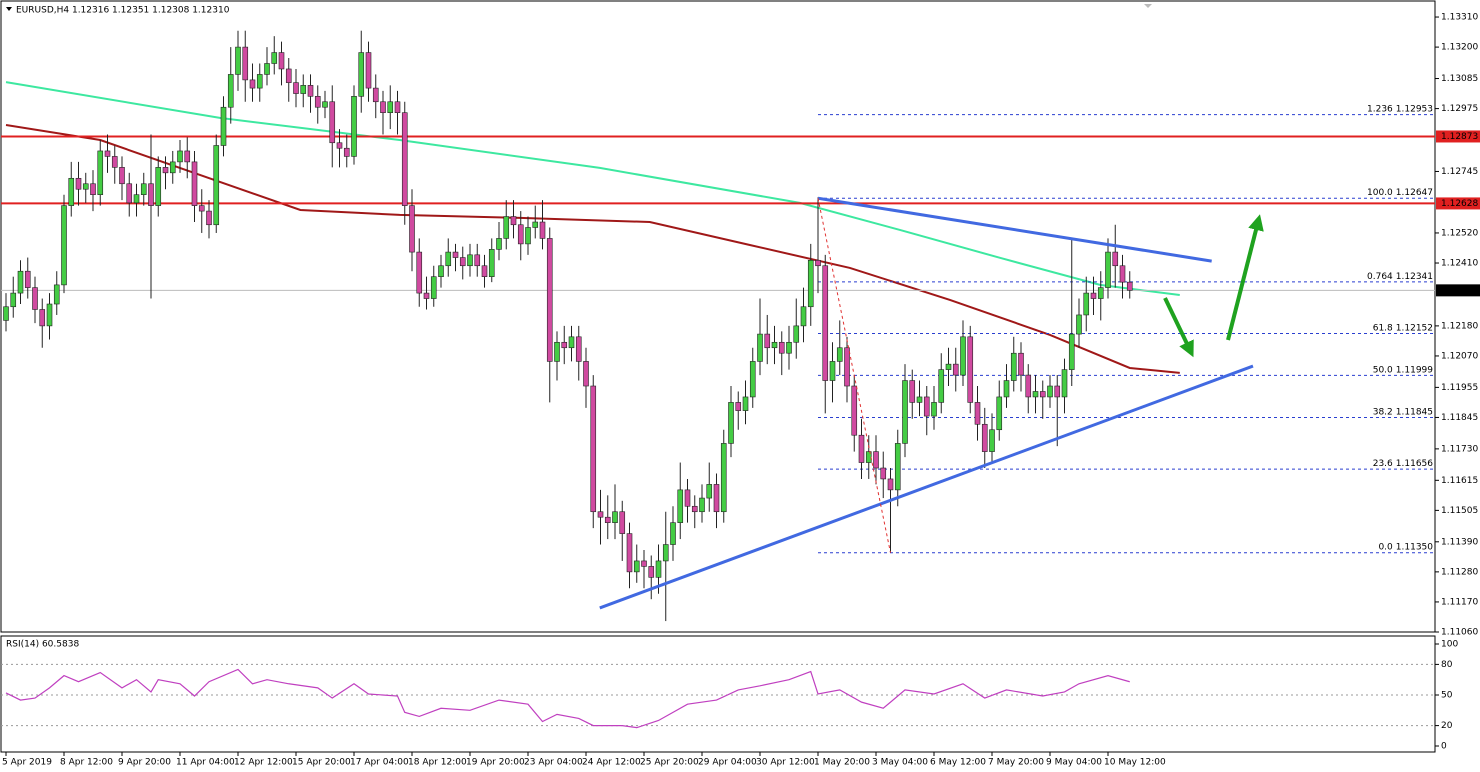 Image resolution: width=1480 pixels, height=772 pixels. Describe the element at coordinates (727, 763) in the screenshot. I see `x-tick-label: 29 Apr 04:00` at that location.